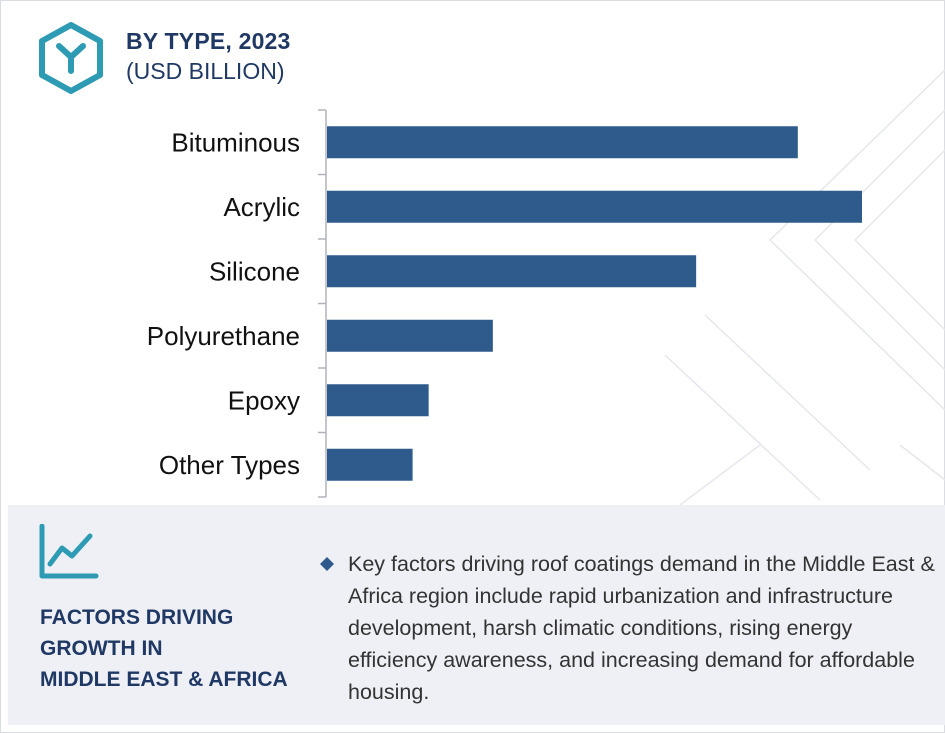 The image size is (945, 733). Describe the element at coordinates (101, 648) in the screenshot. I see `panel-heading-line: GROWTH IN` at that location.